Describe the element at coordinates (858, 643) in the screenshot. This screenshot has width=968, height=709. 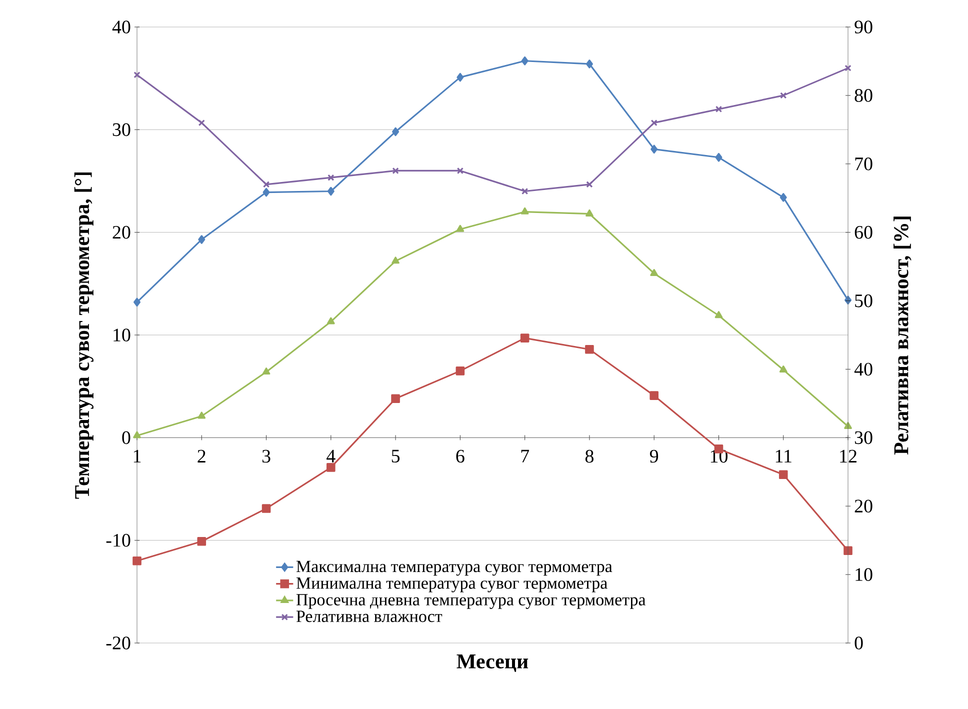
I see `y2-tick-label: 0` at that location.